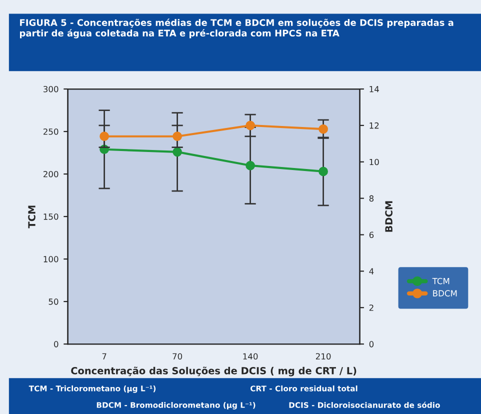  I want to click on y2-tick-label: 10, so click(374, 162).